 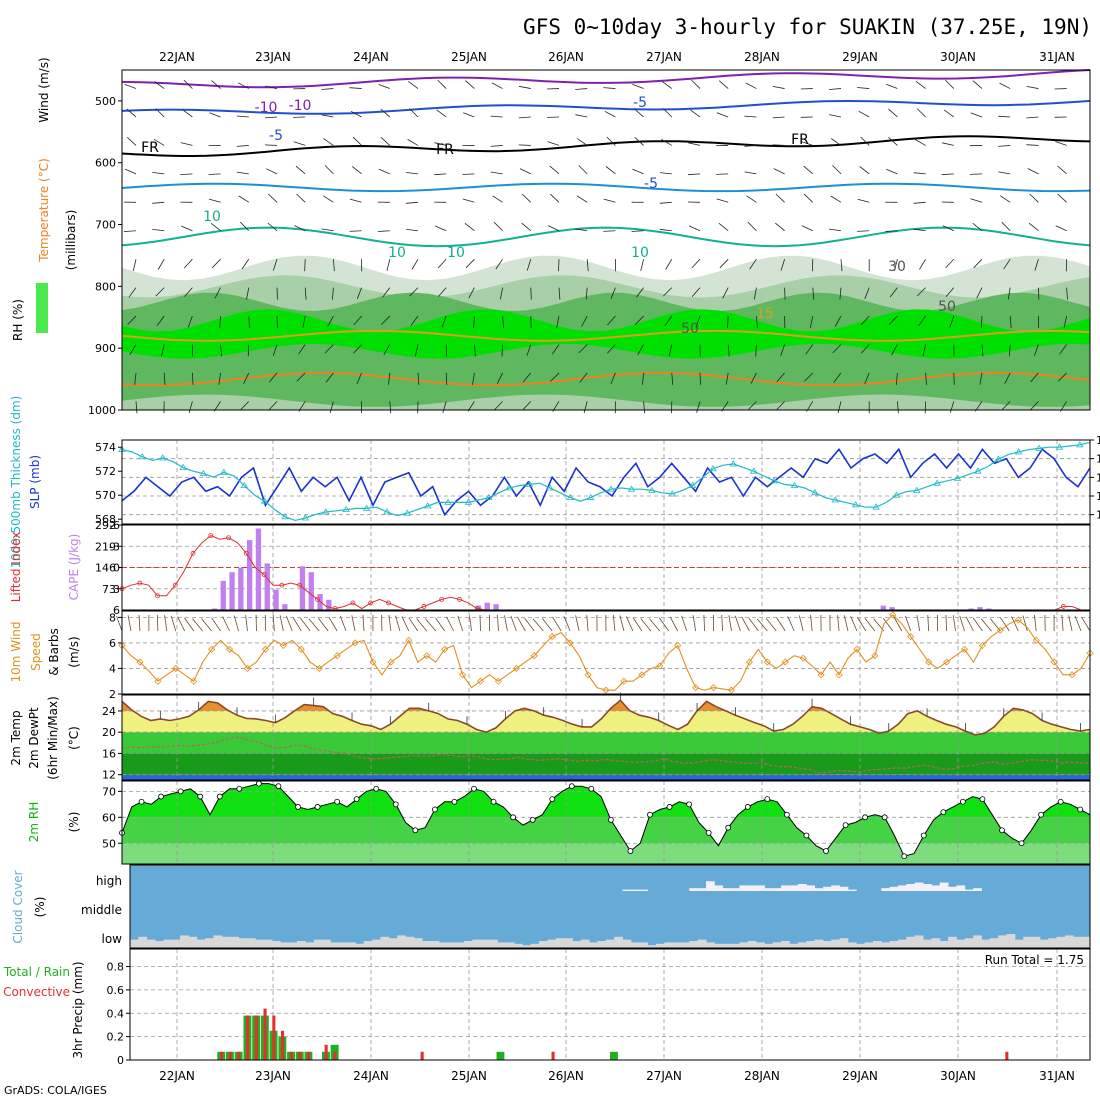 I want to click on precip-frame, so click(x=610, y=1004).